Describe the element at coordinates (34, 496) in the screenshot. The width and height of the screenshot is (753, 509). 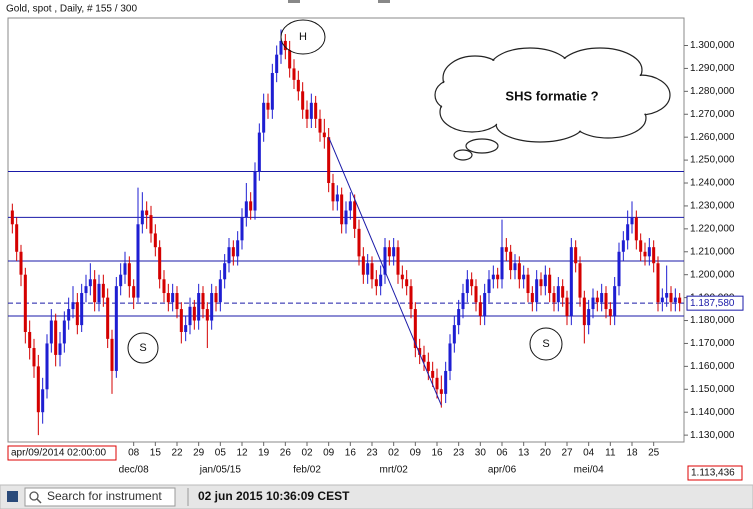
I see `search-icon` at that location.